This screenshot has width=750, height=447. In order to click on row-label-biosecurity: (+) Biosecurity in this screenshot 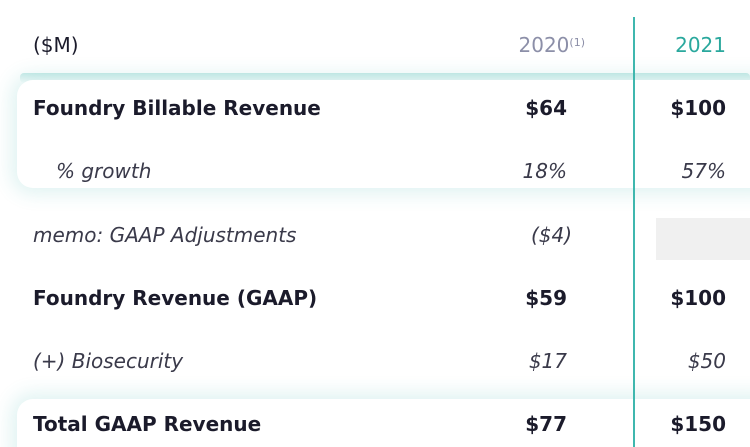, I will do `click(108, 361)`.